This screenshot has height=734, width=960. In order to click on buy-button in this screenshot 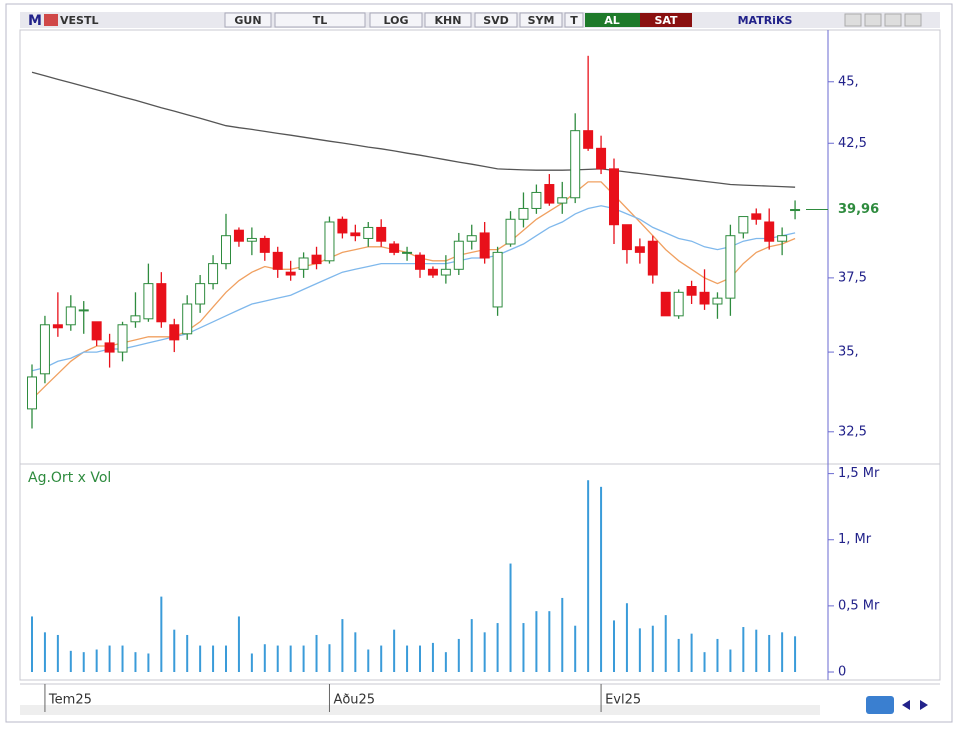, I will do `click(612, 20)`.